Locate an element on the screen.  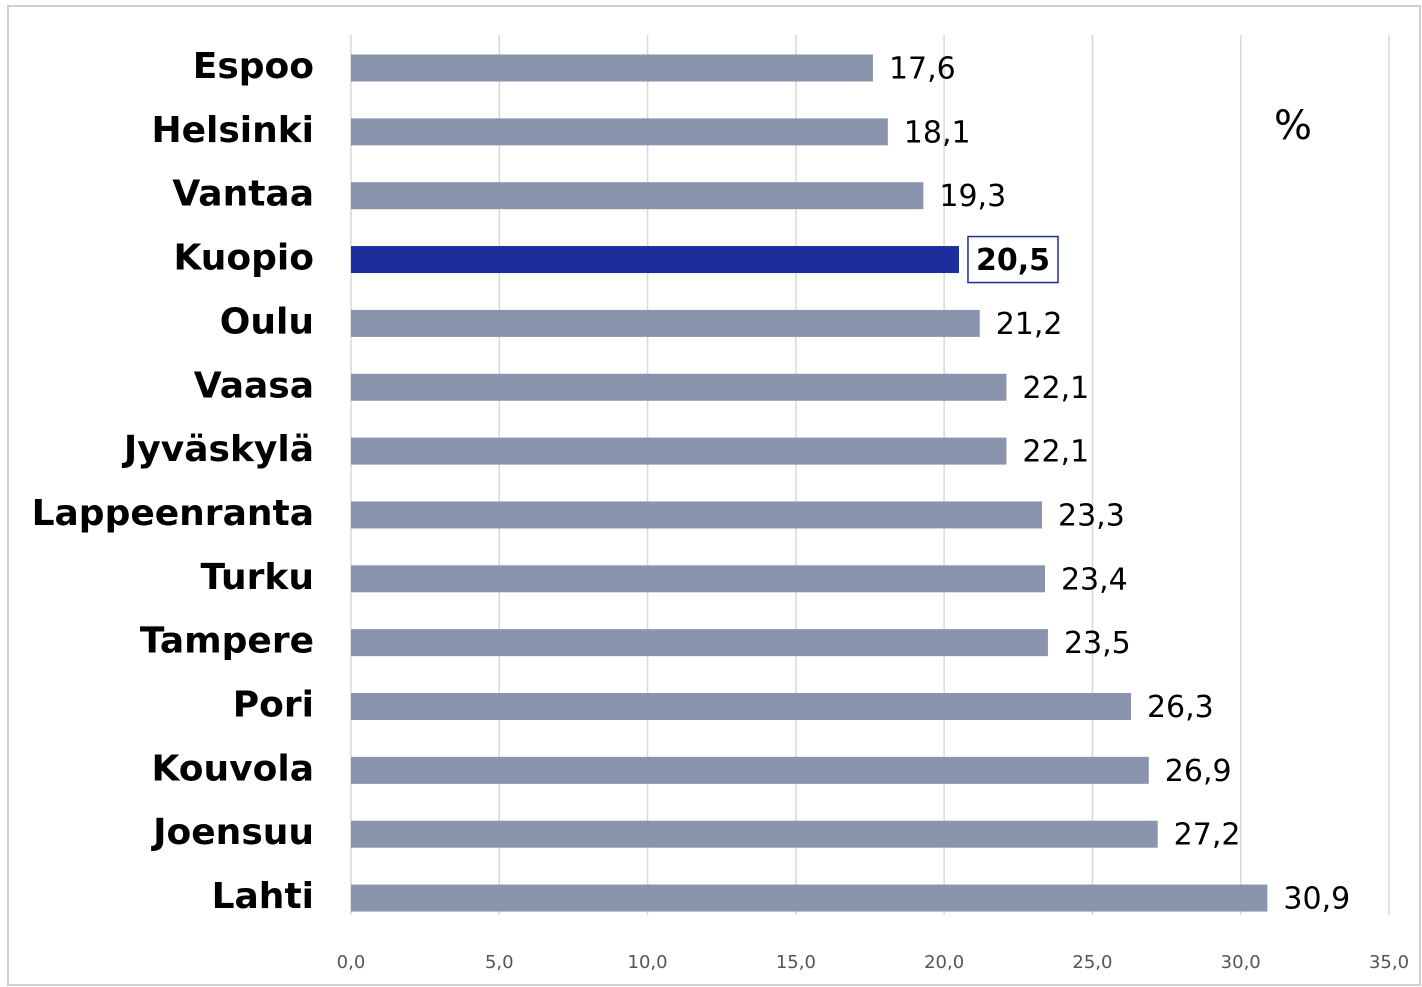
value-label: 30,9 is located at coordinates (1316, 899).